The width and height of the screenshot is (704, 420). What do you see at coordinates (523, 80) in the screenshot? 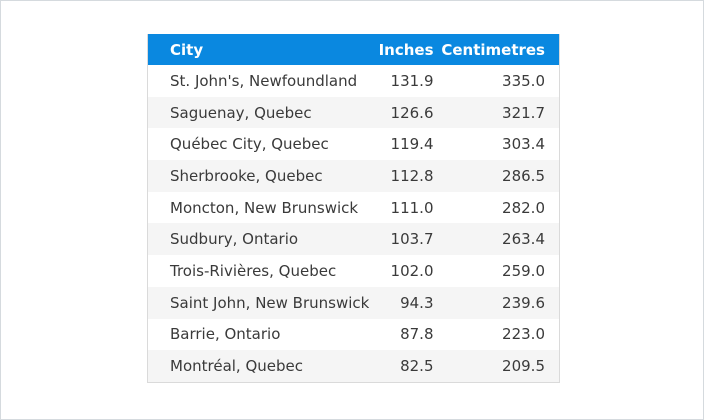
I see `cell-centimetres: 335.0` at bounding box center [523, 80].